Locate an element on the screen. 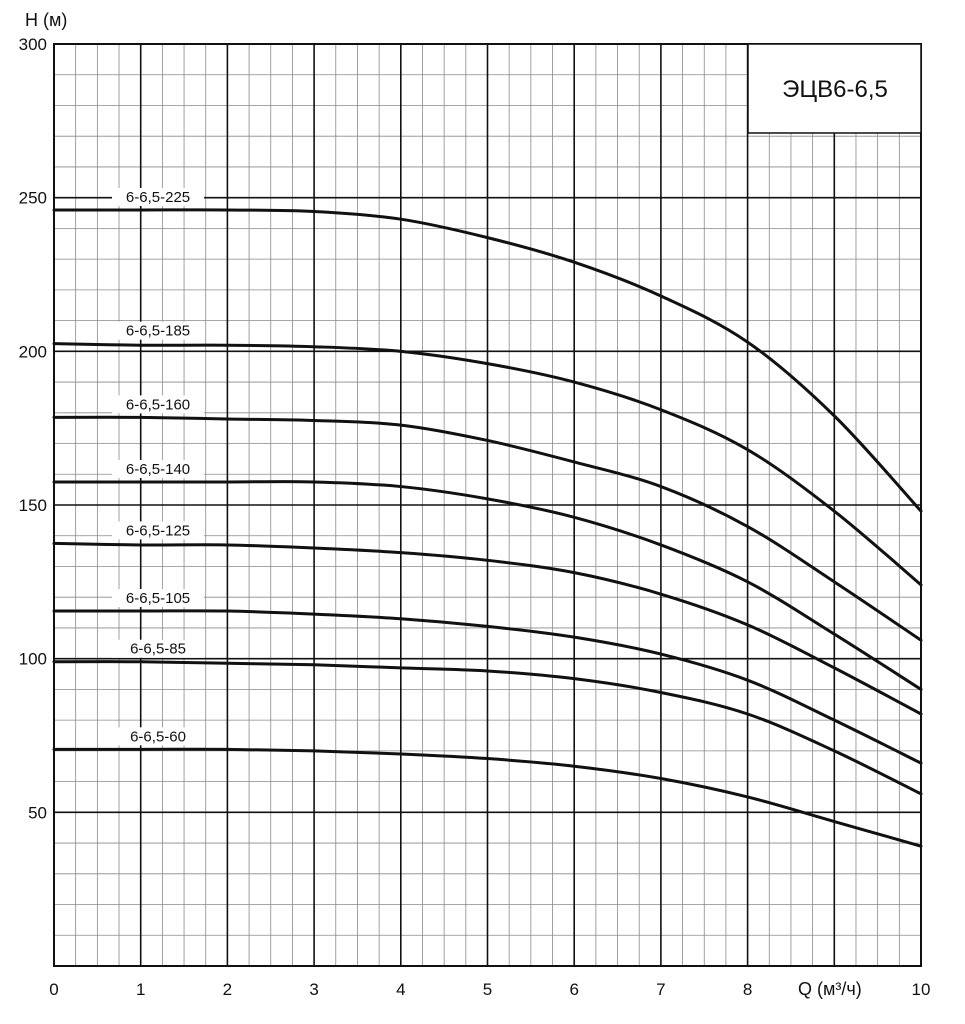  y-tick-label: 200 is located at coordinates (33, 351).